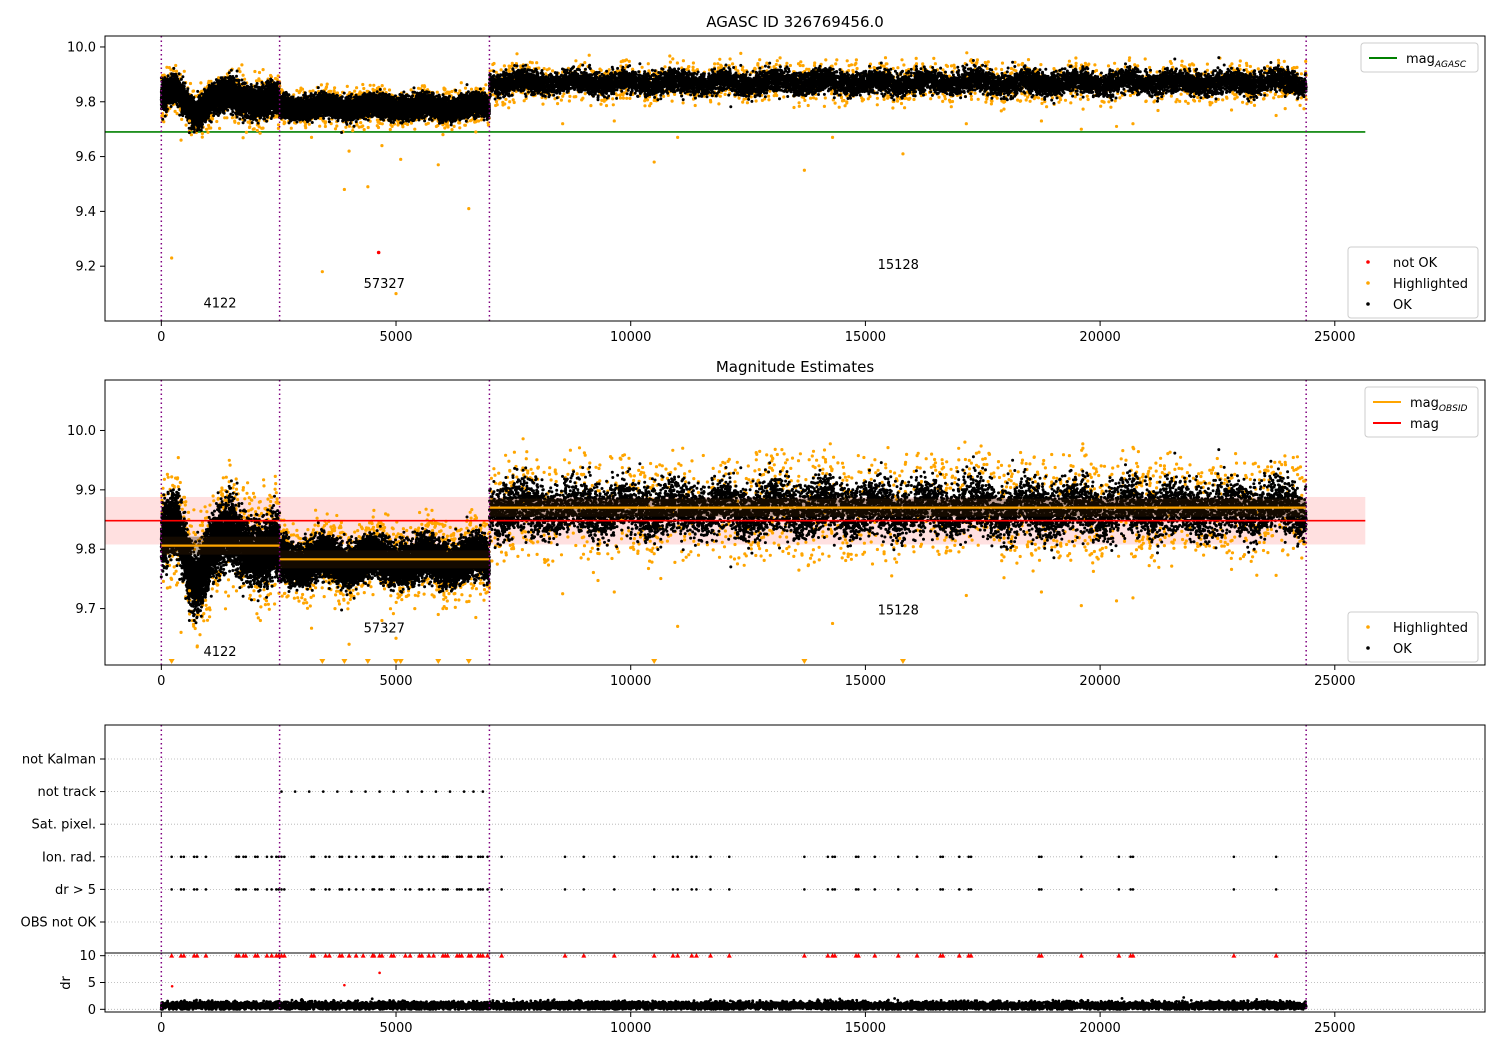  I want to click on dr-ok-points, so click(733, 1003).